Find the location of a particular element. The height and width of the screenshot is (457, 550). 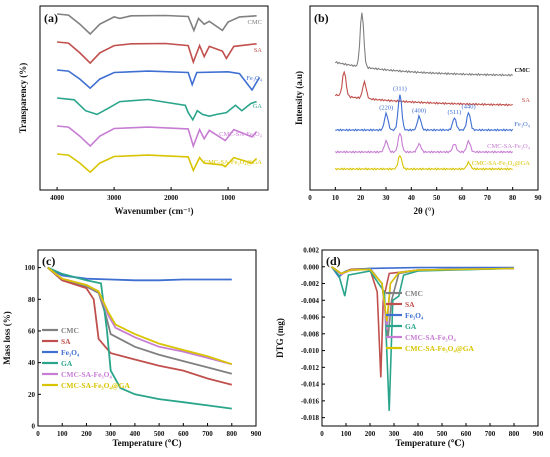

panel-d-xtick-label: 100 is located at coordinates (346, 434).